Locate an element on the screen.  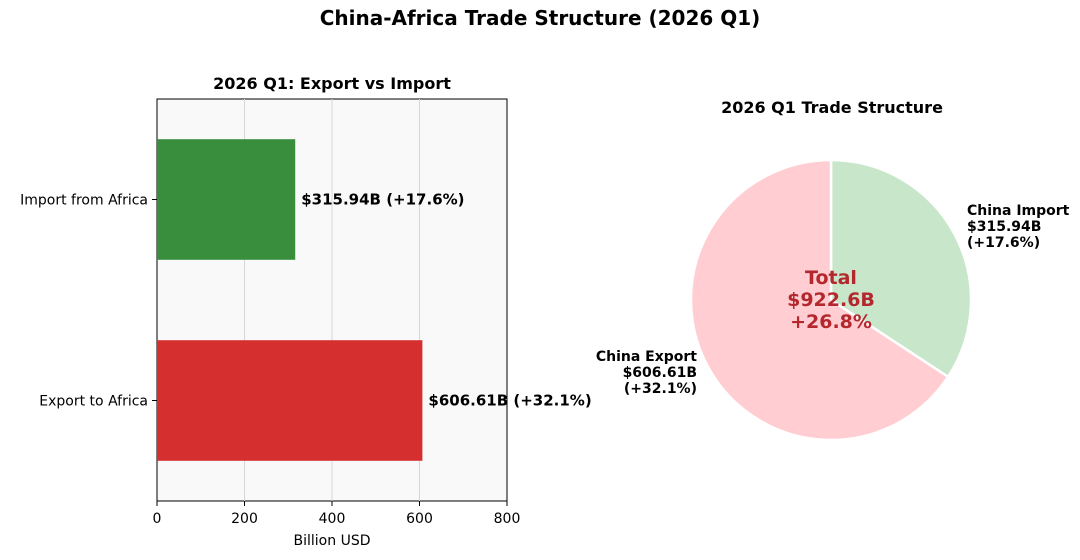
pie-slice-label-line: (+17.6%) is located at coordinates (1003, 243).